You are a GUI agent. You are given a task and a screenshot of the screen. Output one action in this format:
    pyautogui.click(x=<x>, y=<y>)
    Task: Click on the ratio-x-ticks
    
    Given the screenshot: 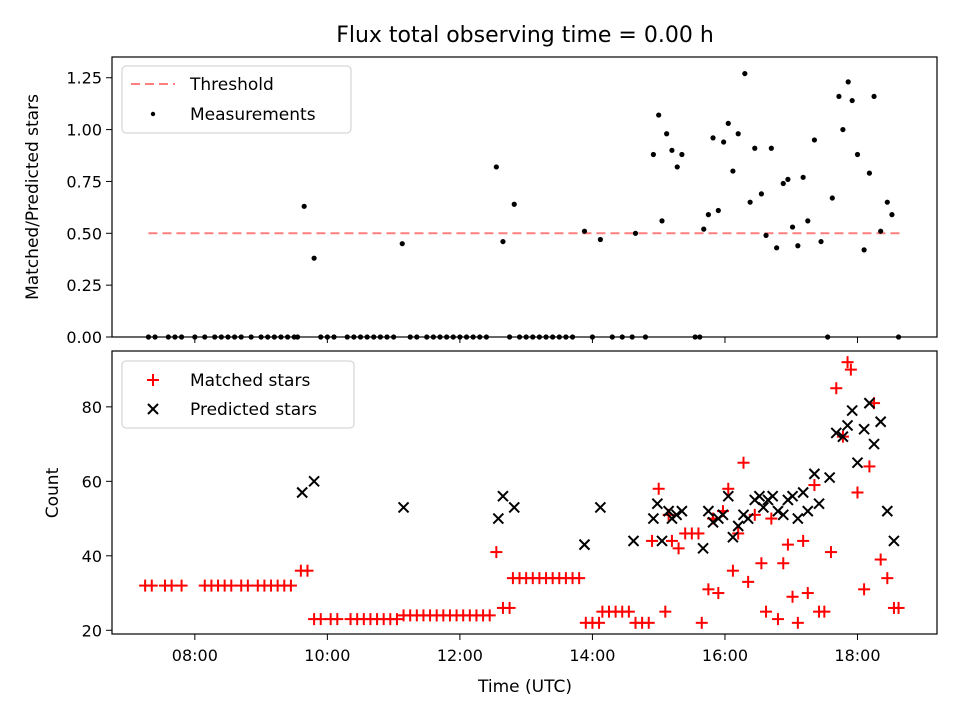 What is the action you would take?
    pyautogui.click(x=526, y=340)
    